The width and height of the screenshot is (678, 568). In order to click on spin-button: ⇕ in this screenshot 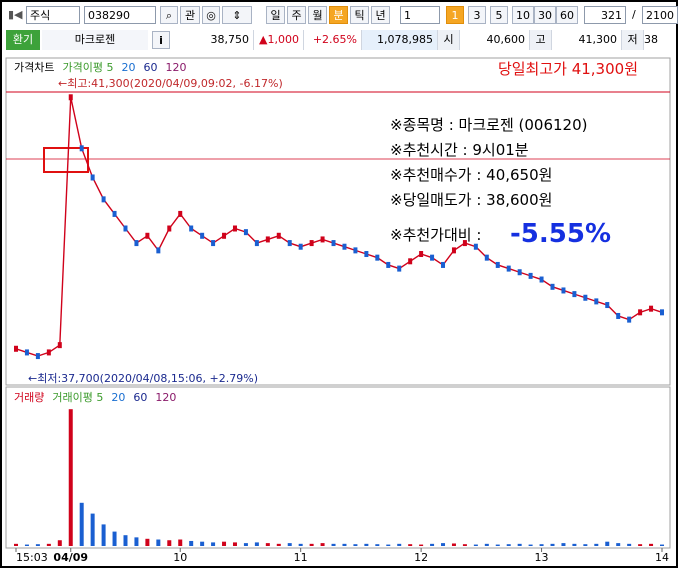, I will do `click(237, 15)`.